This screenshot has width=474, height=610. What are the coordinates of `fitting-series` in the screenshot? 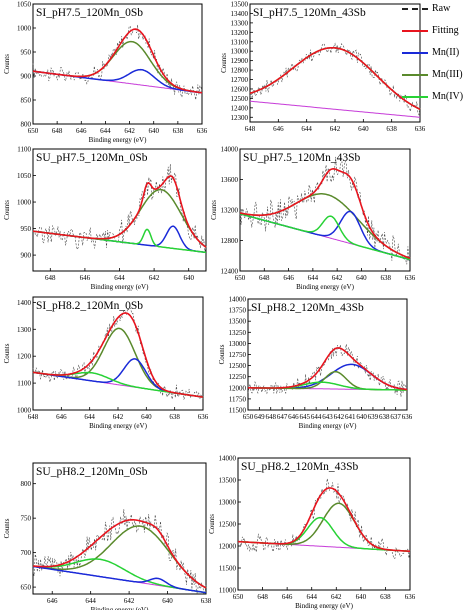 It's located at (325, 213).